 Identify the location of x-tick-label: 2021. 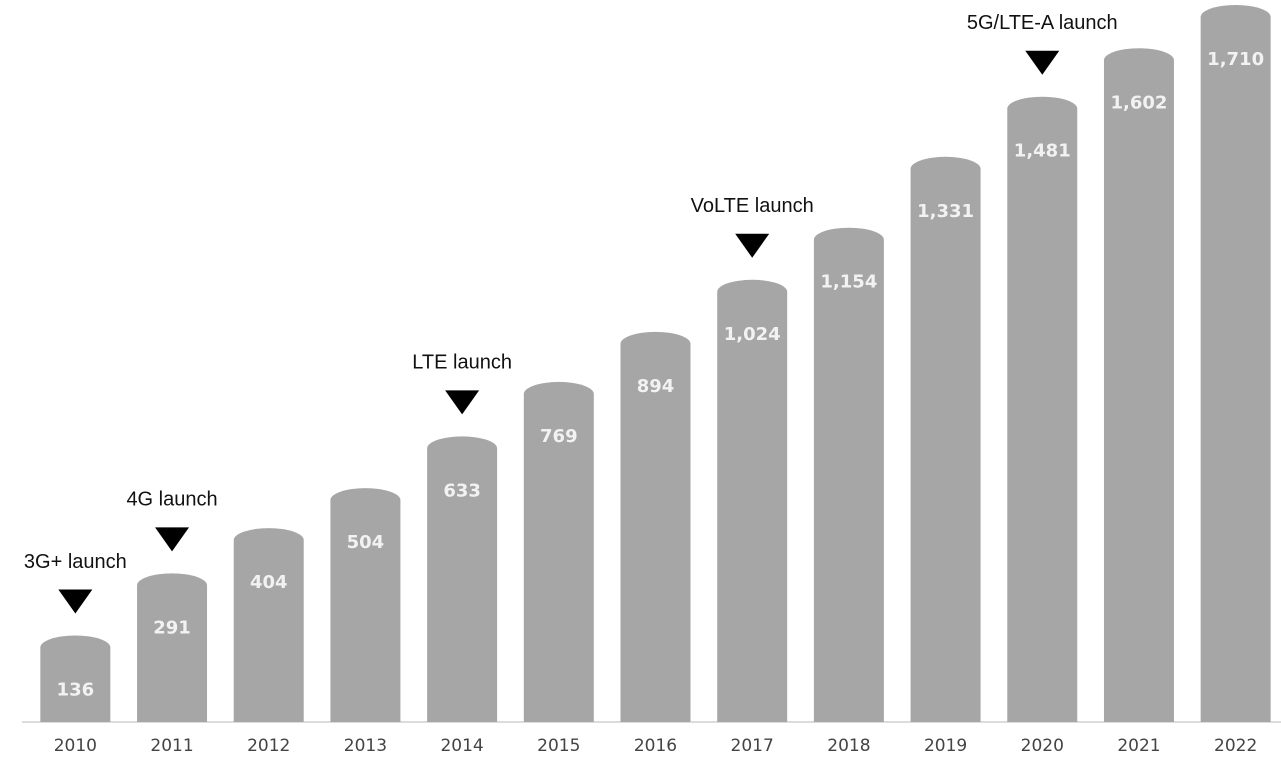
(1138, 746).